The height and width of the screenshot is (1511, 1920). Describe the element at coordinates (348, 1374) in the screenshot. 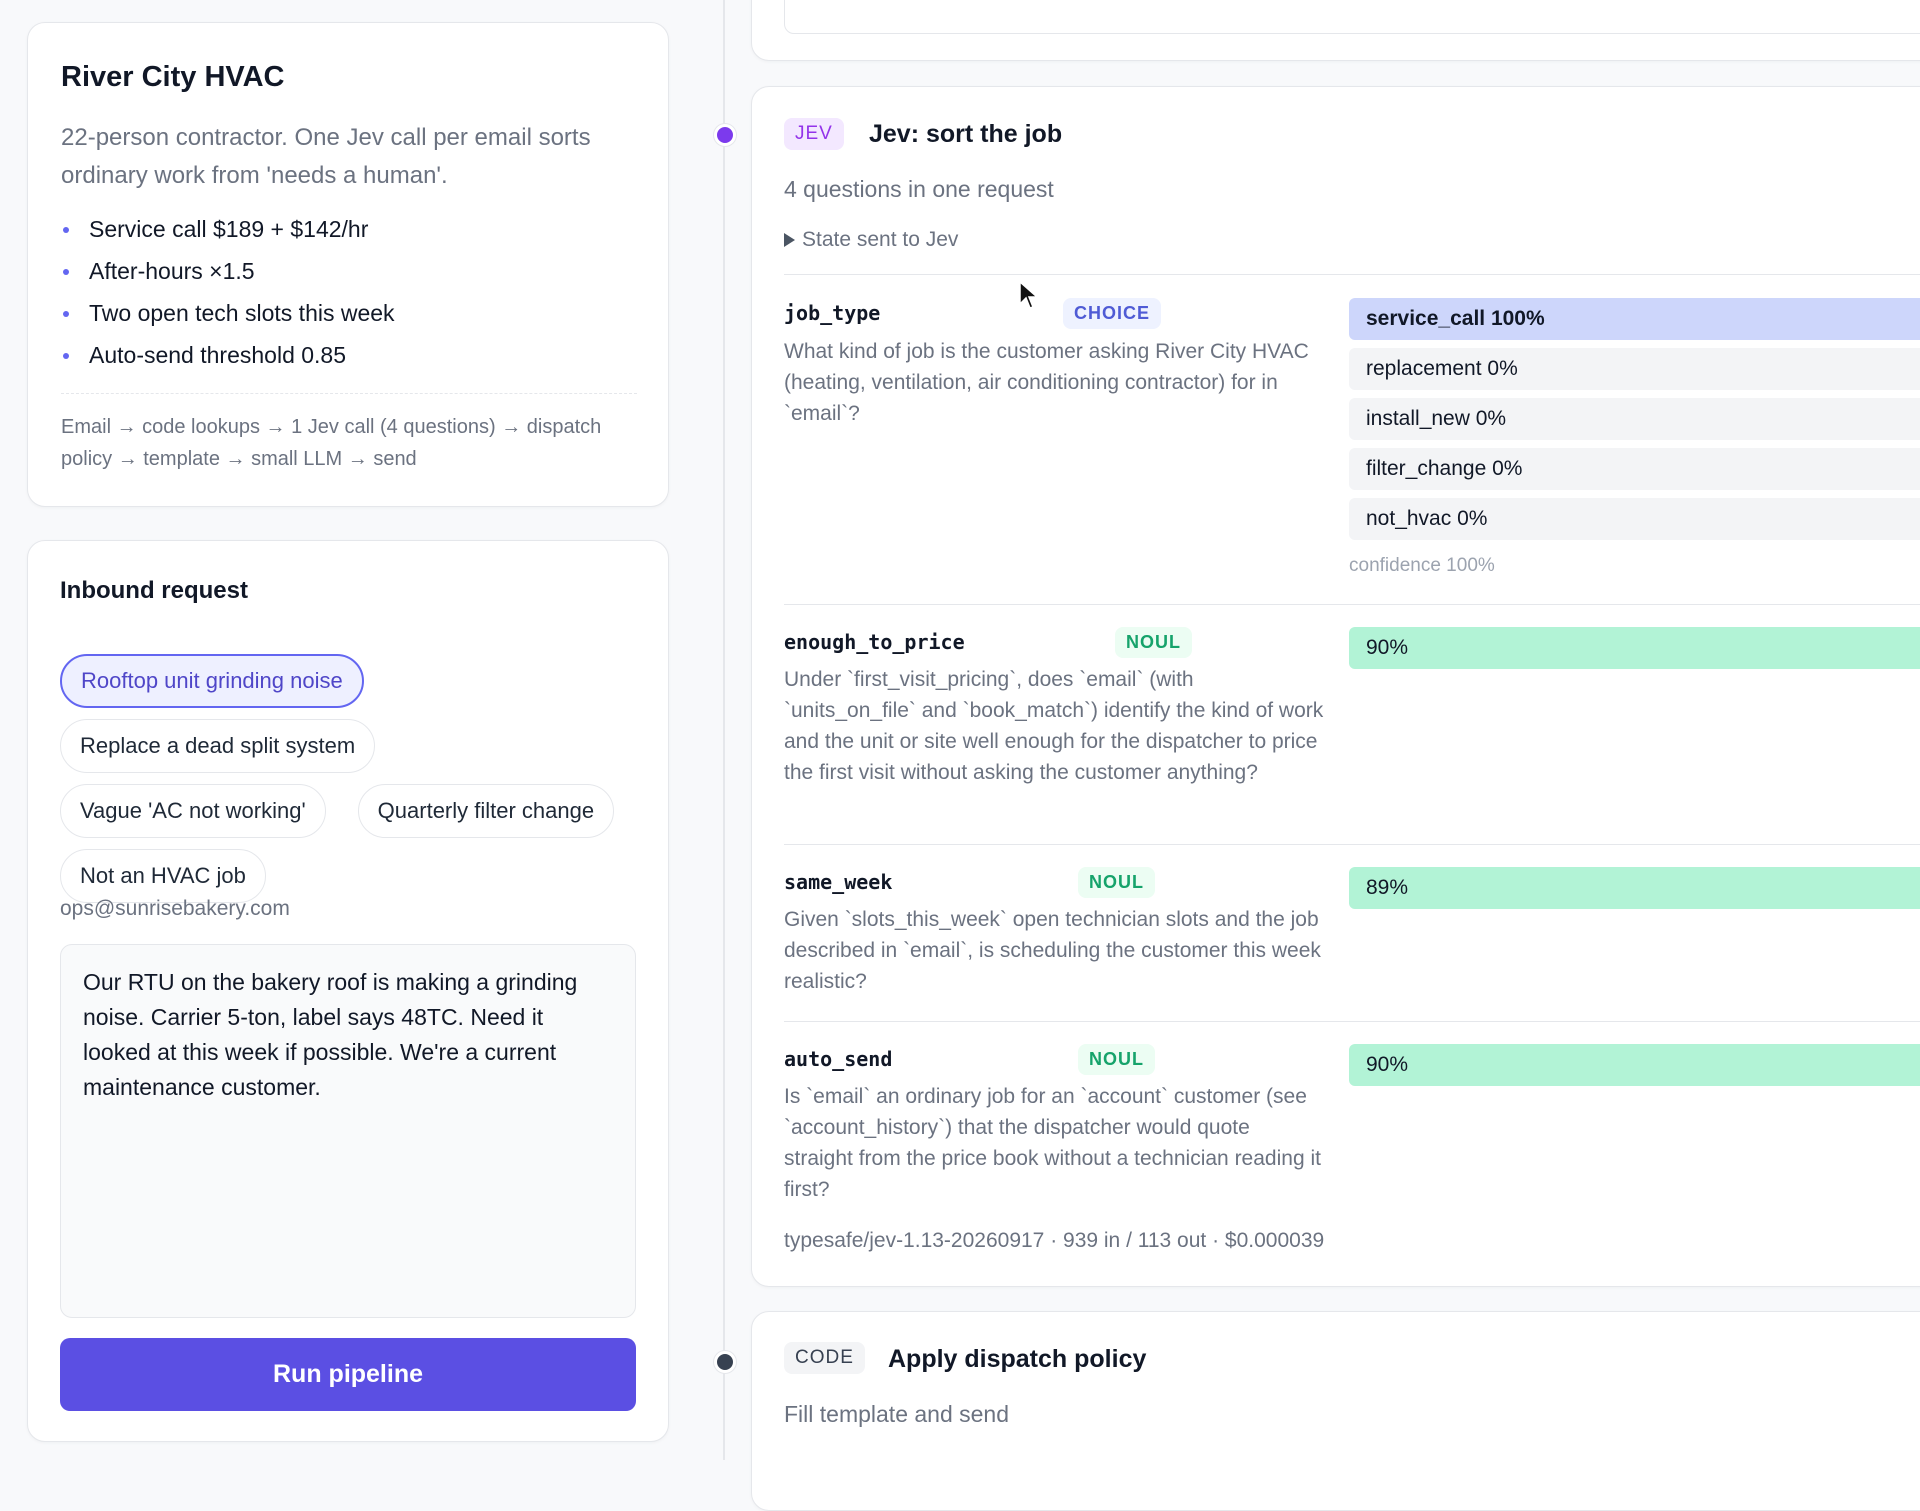

I see `run-button: Run pipeline` at that location.